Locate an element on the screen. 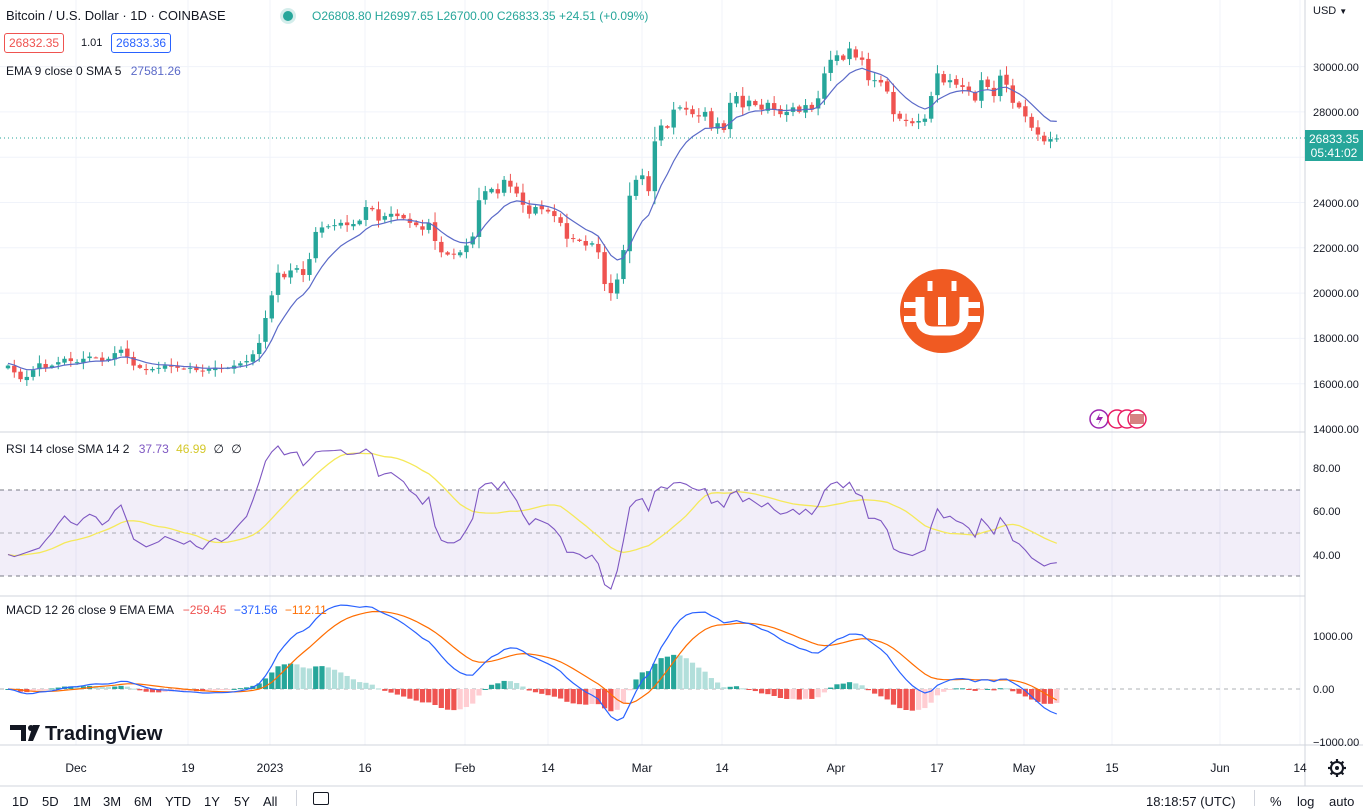  percent-toggle: % is located at coordinates (1276, 801).